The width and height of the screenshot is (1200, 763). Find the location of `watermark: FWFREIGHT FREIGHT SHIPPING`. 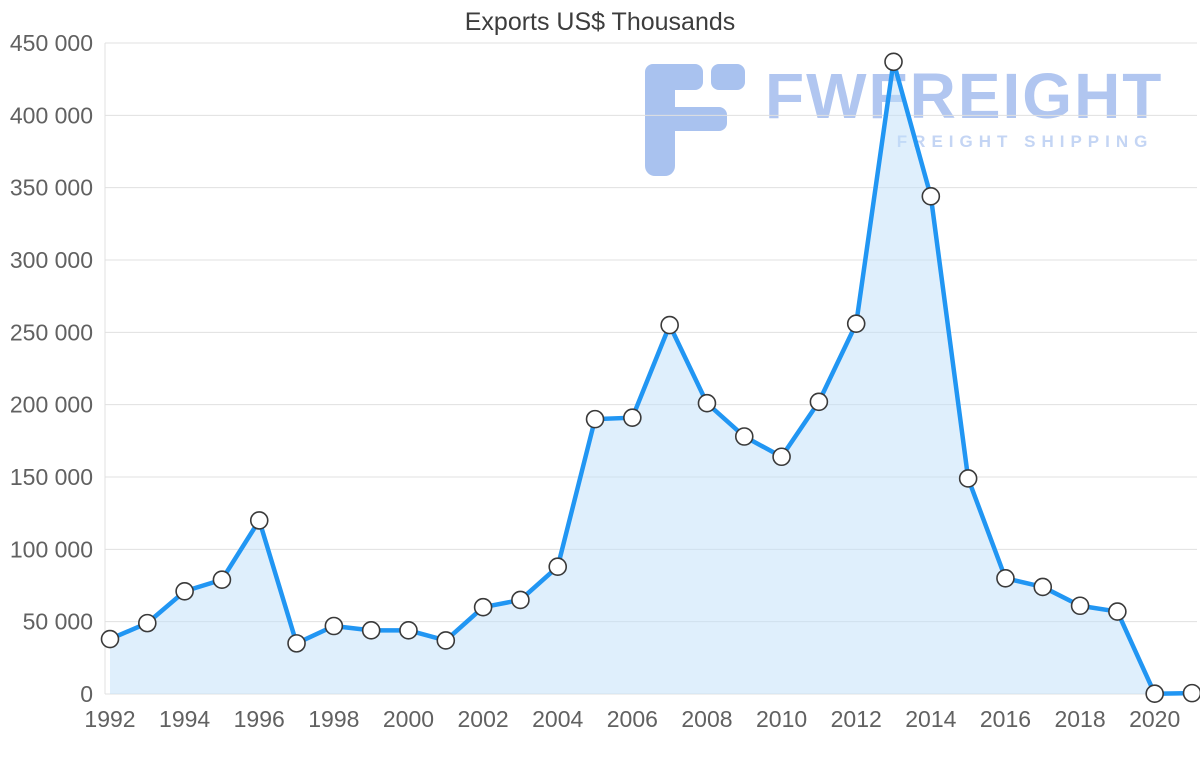

watermark: FWFREIGHT FREIGHT SHIPPING is located at coordinates (904, 120).